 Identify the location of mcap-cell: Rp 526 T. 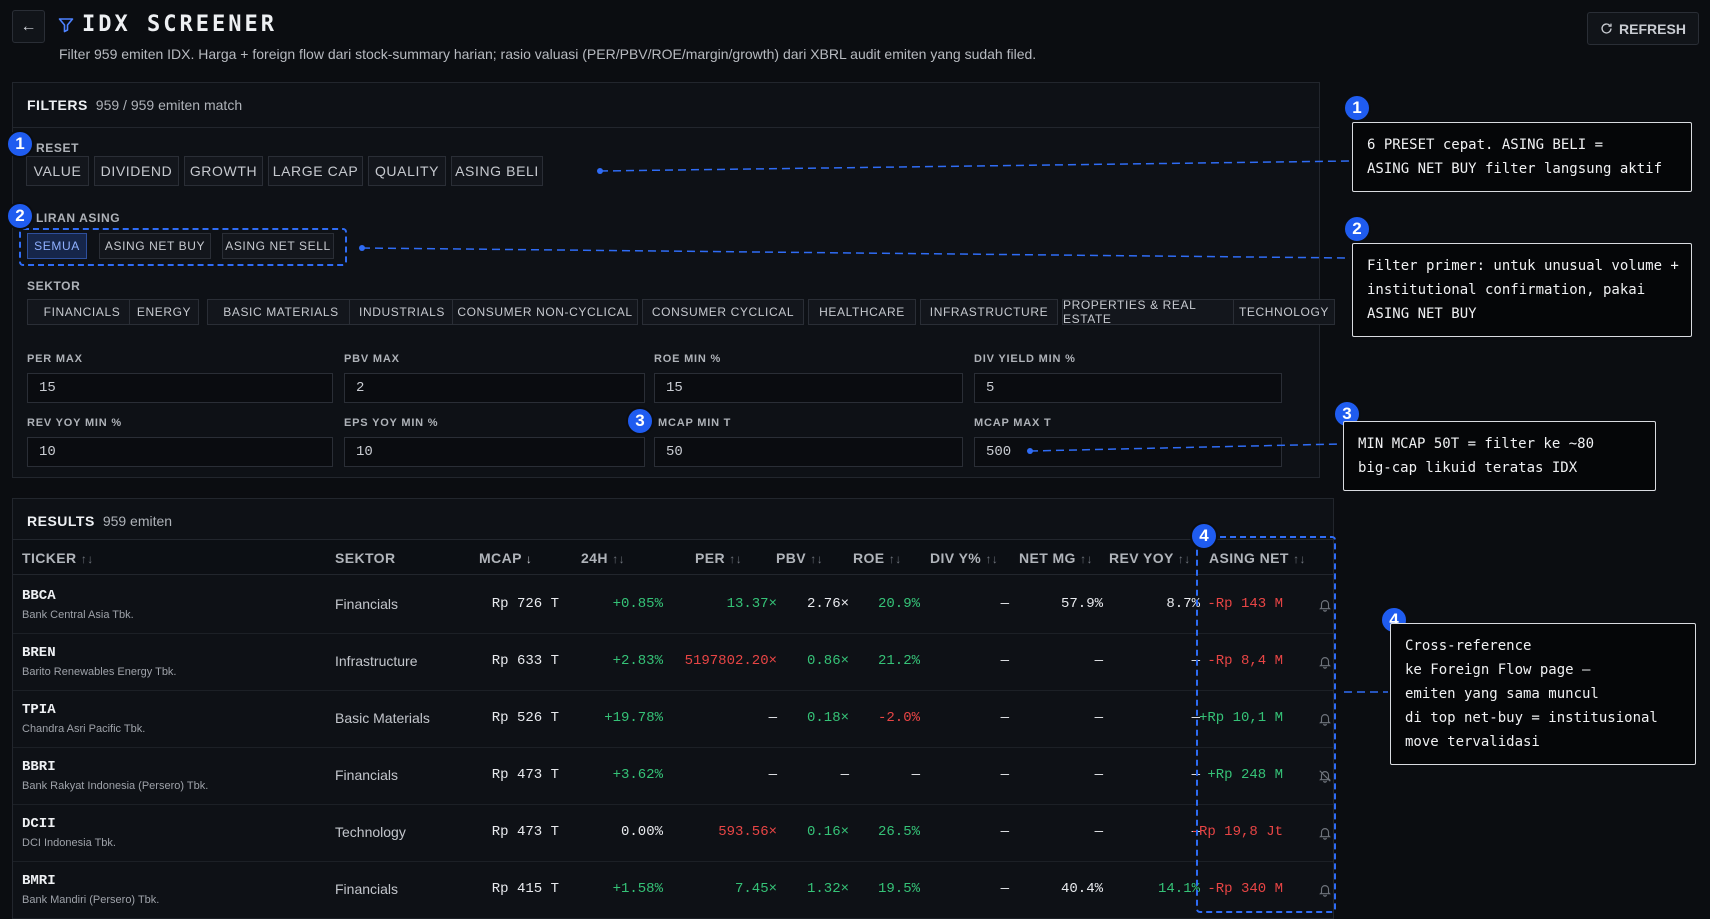
(525, 718).